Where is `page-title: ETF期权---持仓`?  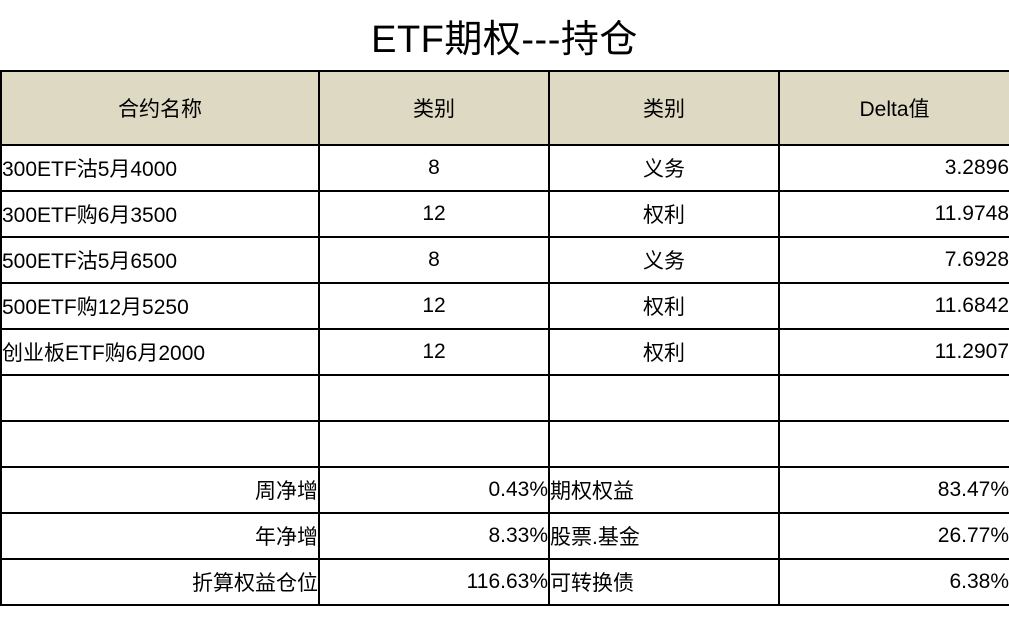
page-title: ETF期权---持仓 is located at coordinates (504, 39).